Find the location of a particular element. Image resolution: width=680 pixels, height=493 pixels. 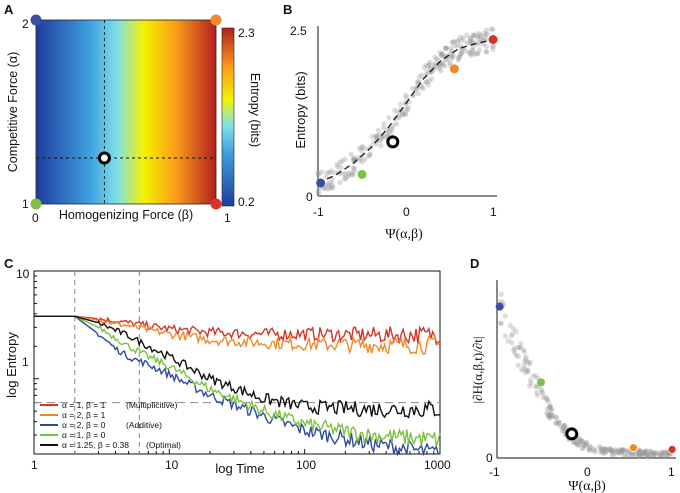

d-point-optimal is located at coordinates (572, 434).